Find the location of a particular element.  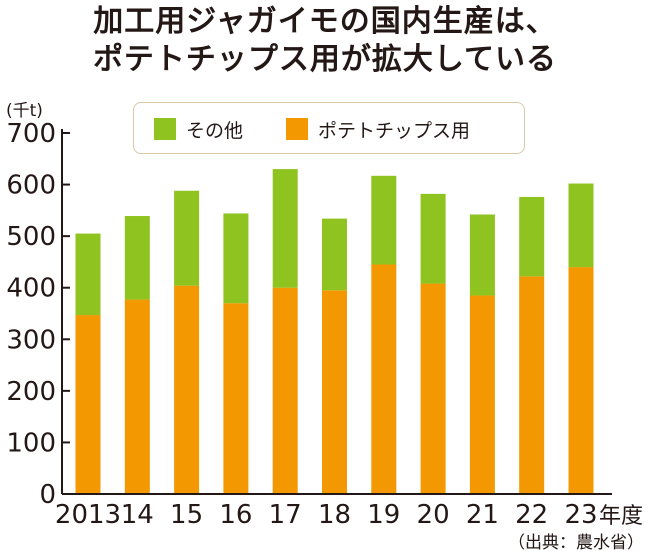

legend-item-other: その他 is located at coordinates (198, 129).